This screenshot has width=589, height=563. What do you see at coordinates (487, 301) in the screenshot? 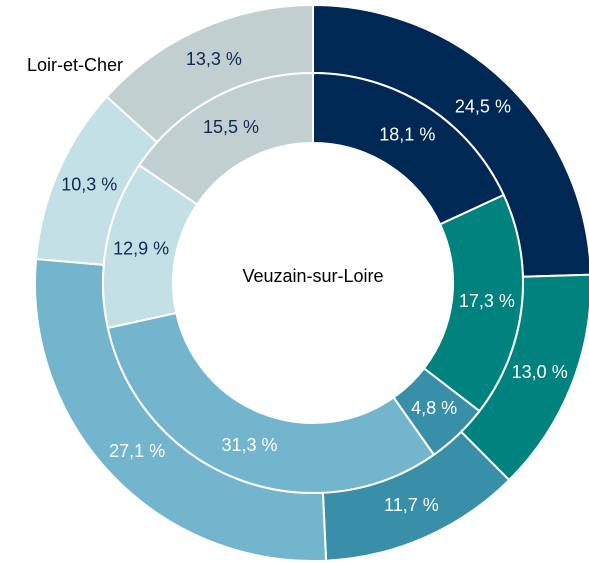
I see `value-label: 17,3 %` at bounding box center [487, 301].